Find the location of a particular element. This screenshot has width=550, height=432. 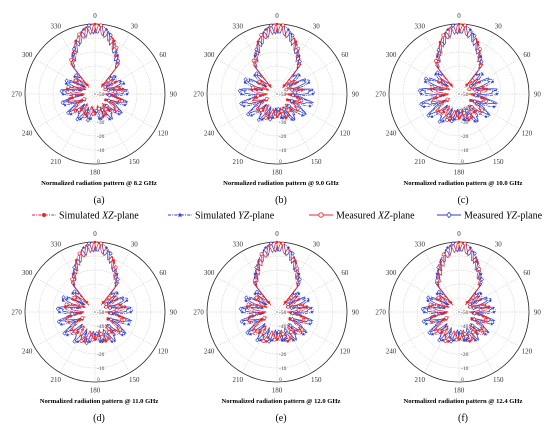

angle-tick-label: 120 is located at coordinates (345, 134).